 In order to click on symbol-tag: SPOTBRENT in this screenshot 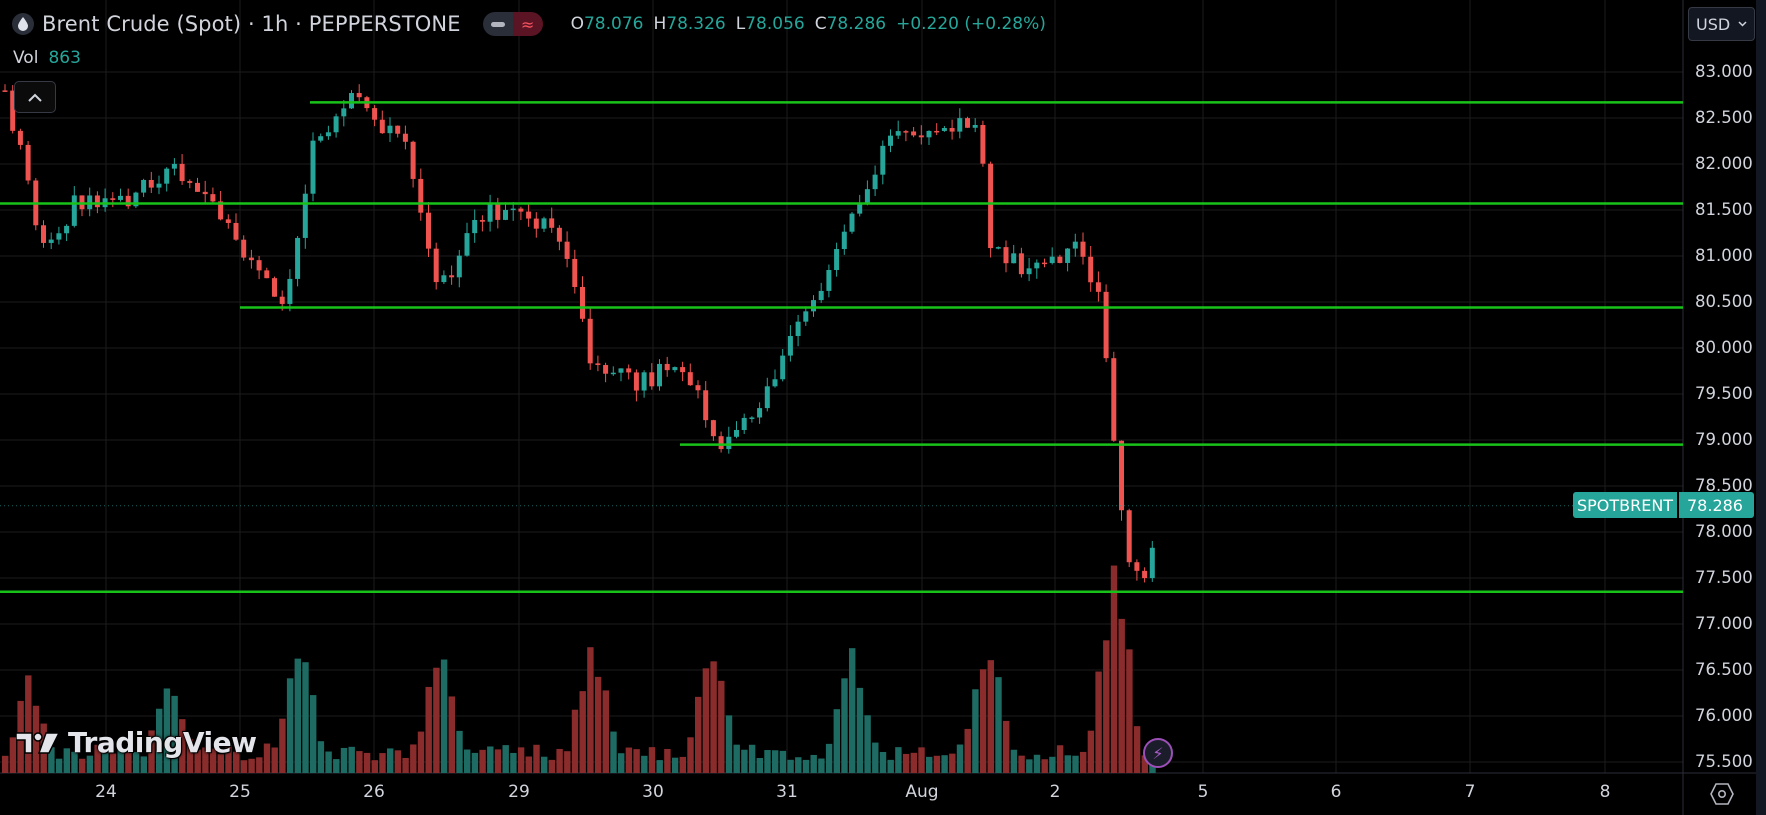, I will do `click(1625, 505)`.